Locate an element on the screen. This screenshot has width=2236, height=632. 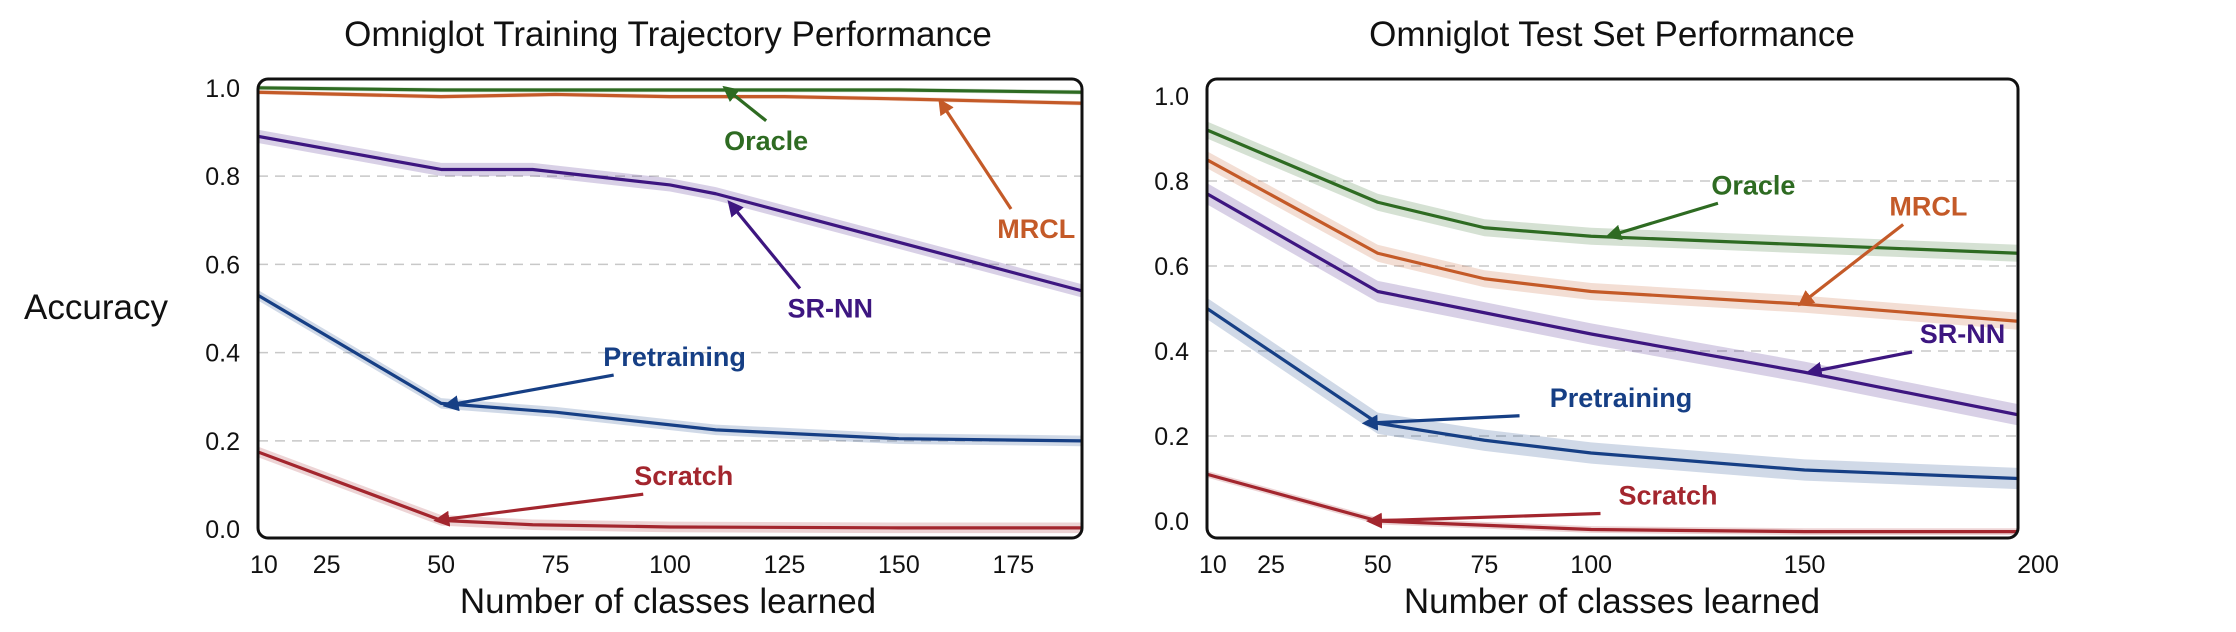
chart-title: Omniglot Test Set Performance is located at coordinates (1612, 34).